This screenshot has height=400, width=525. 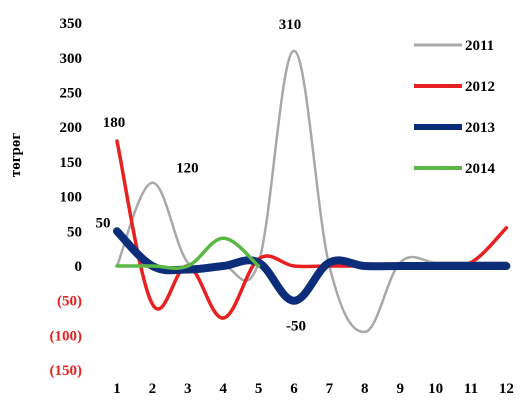 I want to click on y-axis-ticks: 350 300 250 200 150 100 50 0 (50) (100) (150), so click(x=66, y=197).